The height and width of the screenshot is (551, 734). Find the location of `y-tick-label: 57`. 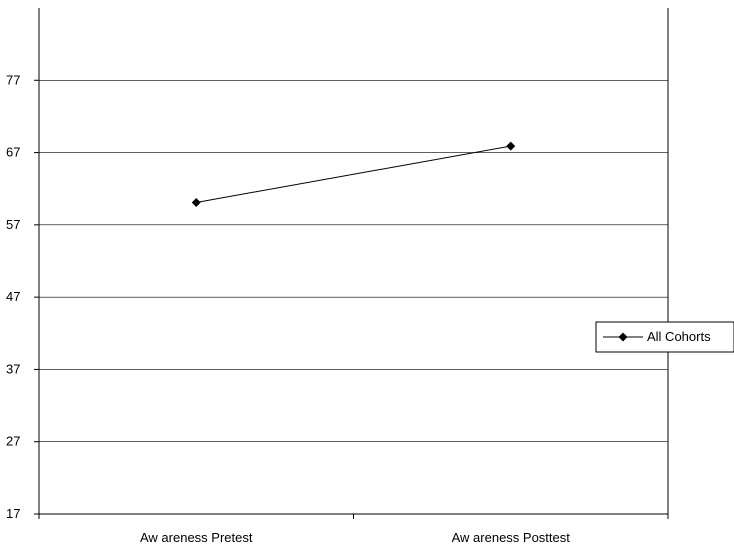

y-tick-label: 57 is located at coordinates (13, 224).